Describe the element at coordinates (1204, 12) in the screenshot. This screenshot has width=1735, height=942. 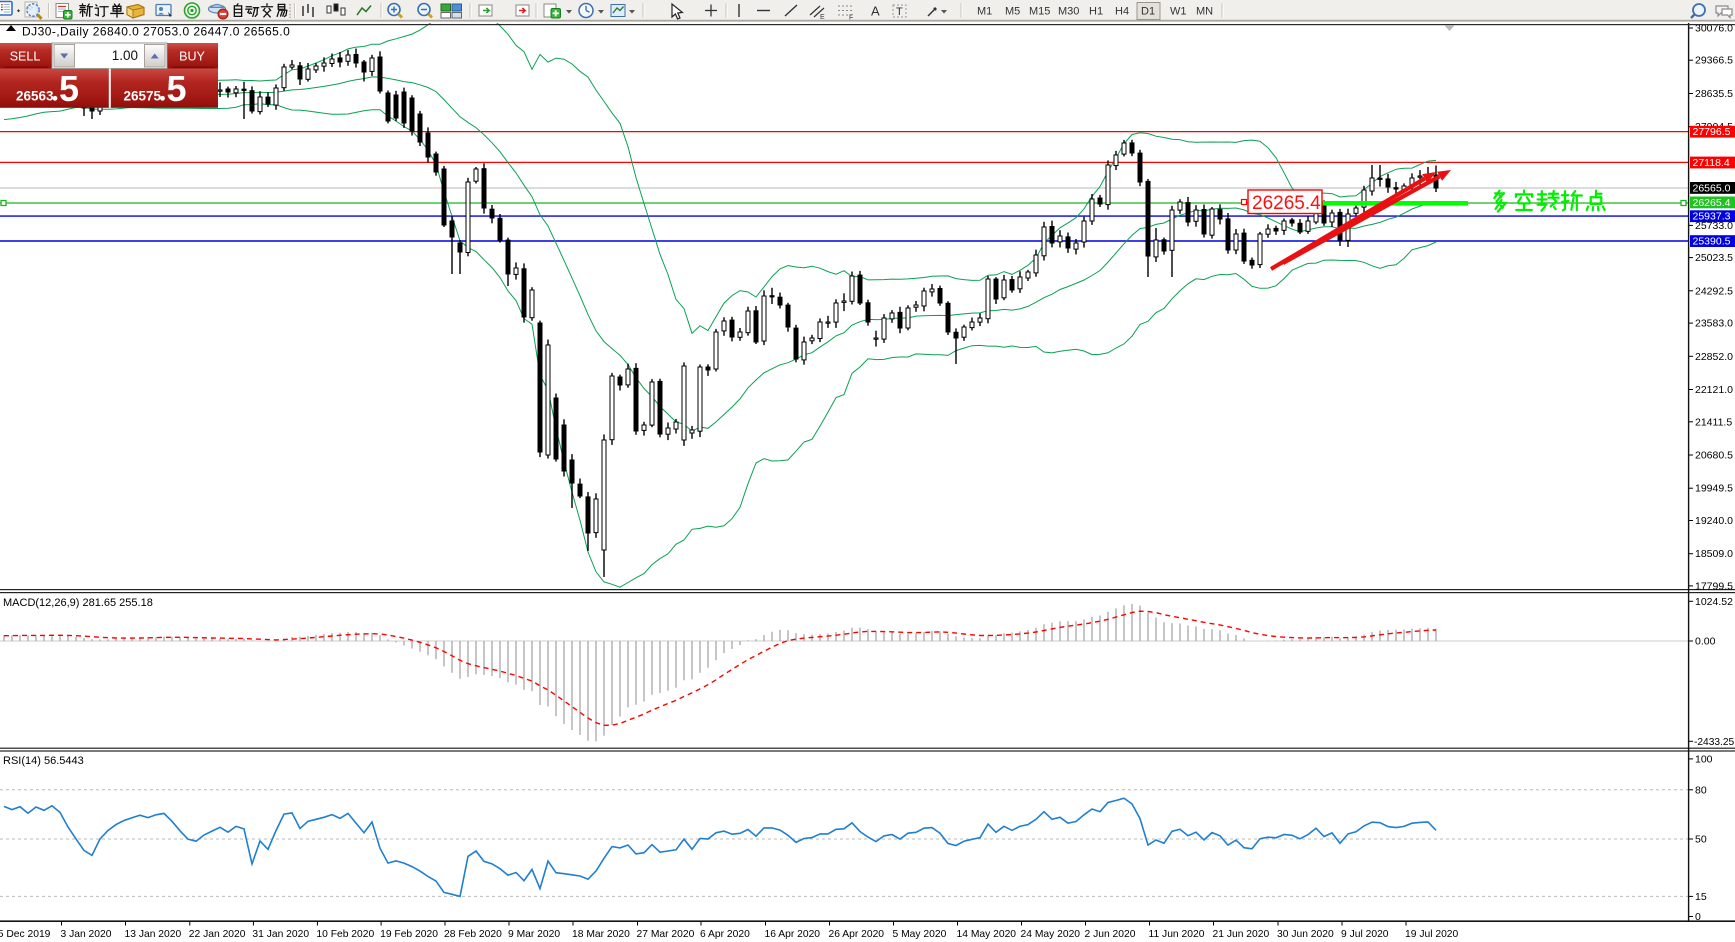
I see `svg-text: MN` at that location.